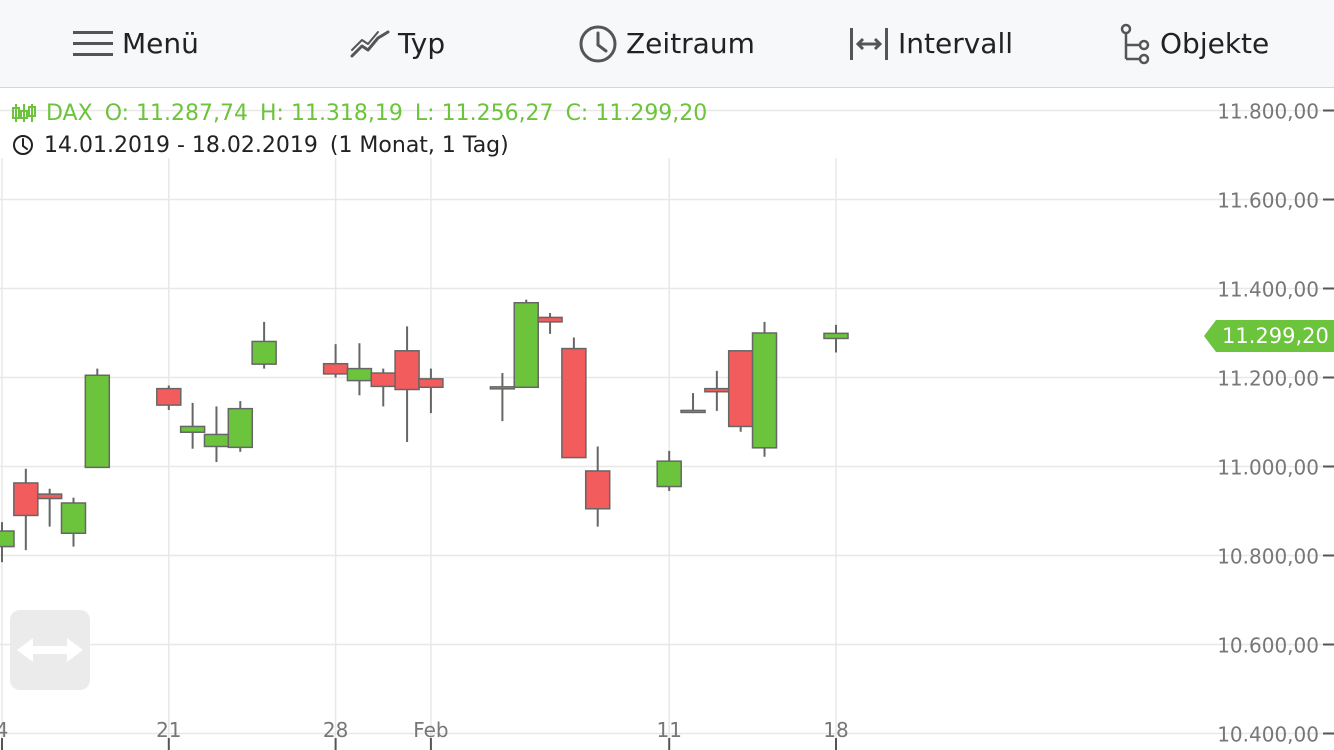  I want to click on y-tick-label: 11.000,00, so click(1268, 468).